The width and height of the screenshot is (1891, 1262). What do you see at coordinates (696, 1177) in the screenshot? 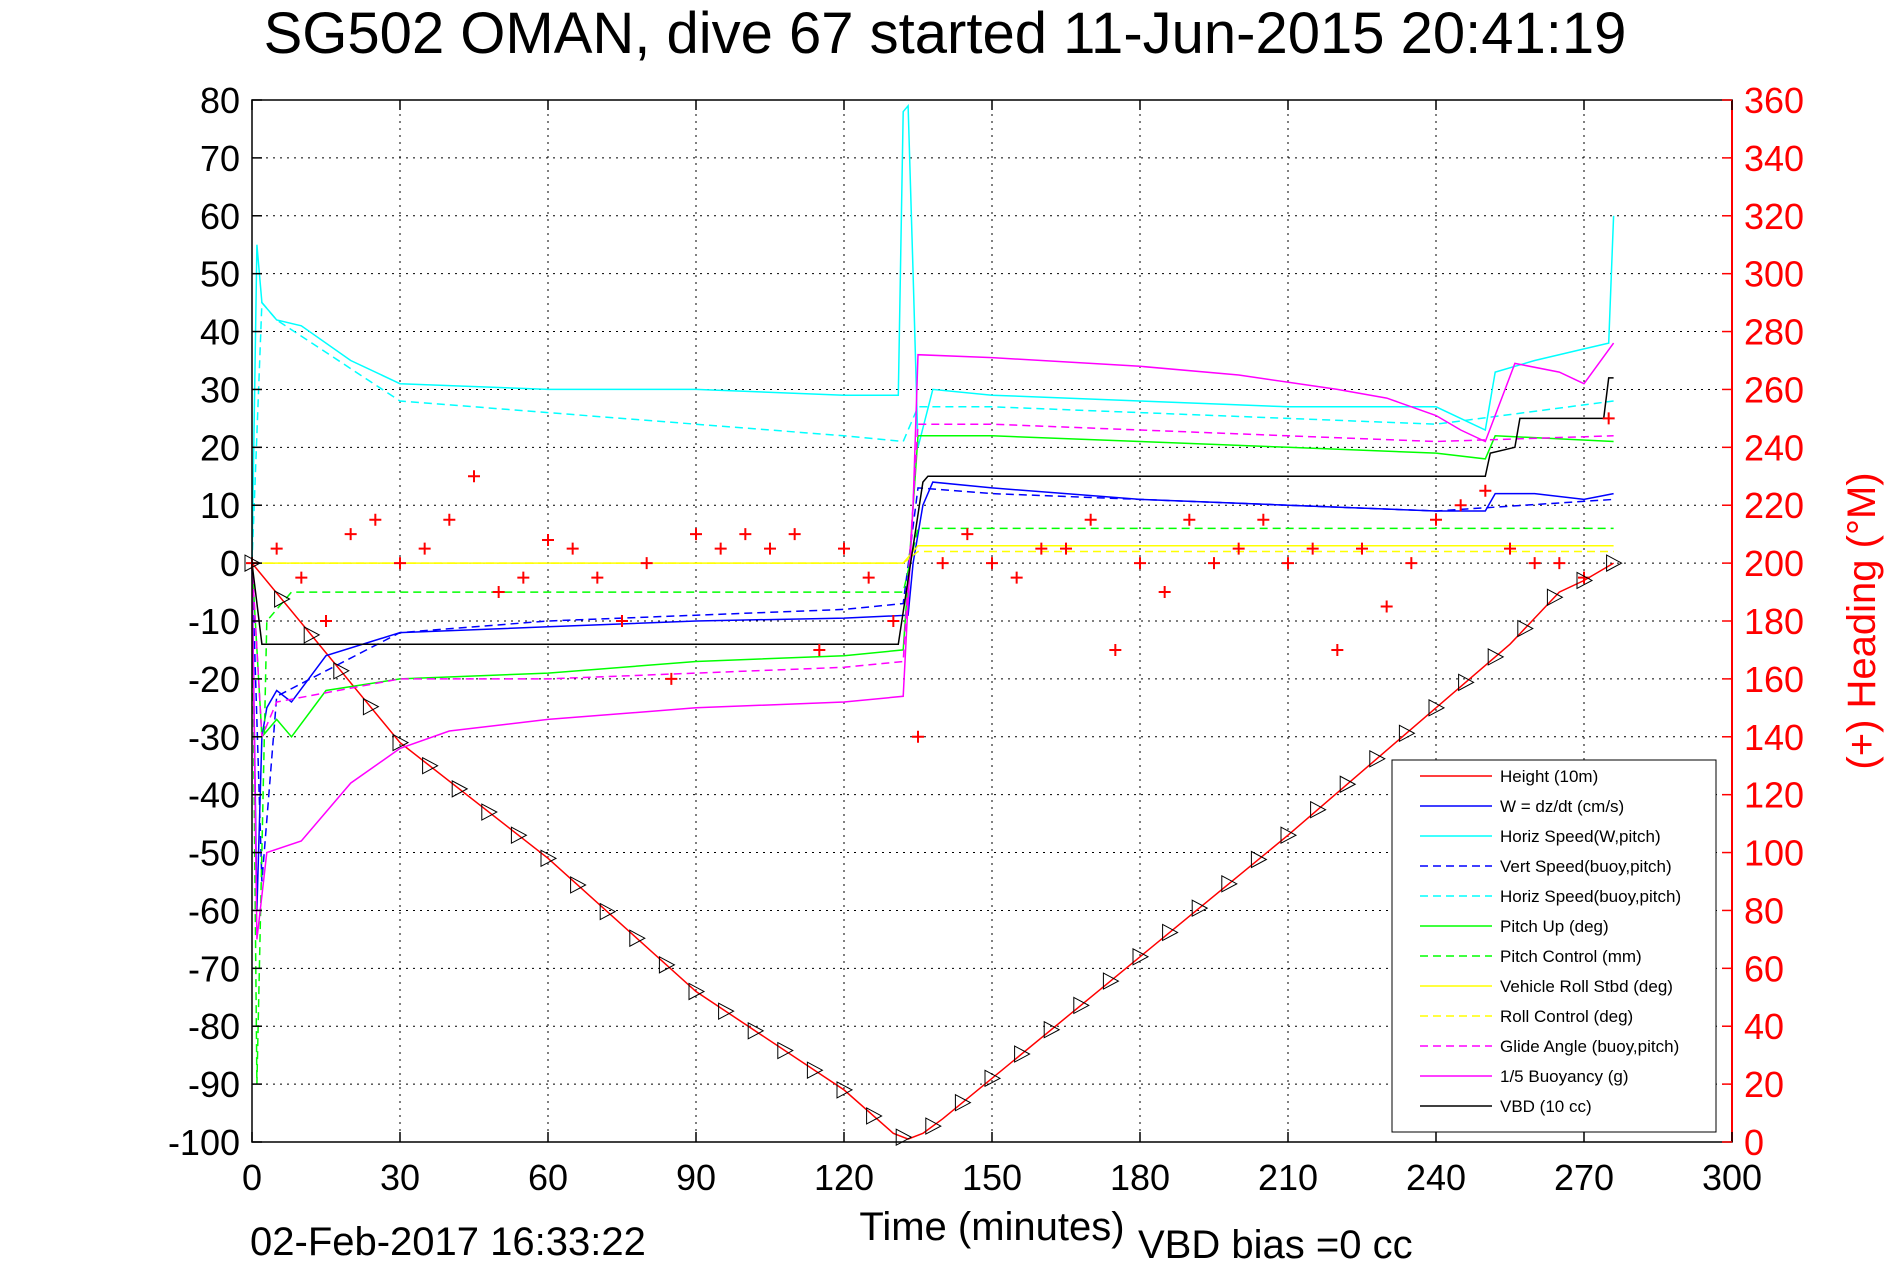
I see `x-tick-label: 90` at bounding box center [696, 1177].